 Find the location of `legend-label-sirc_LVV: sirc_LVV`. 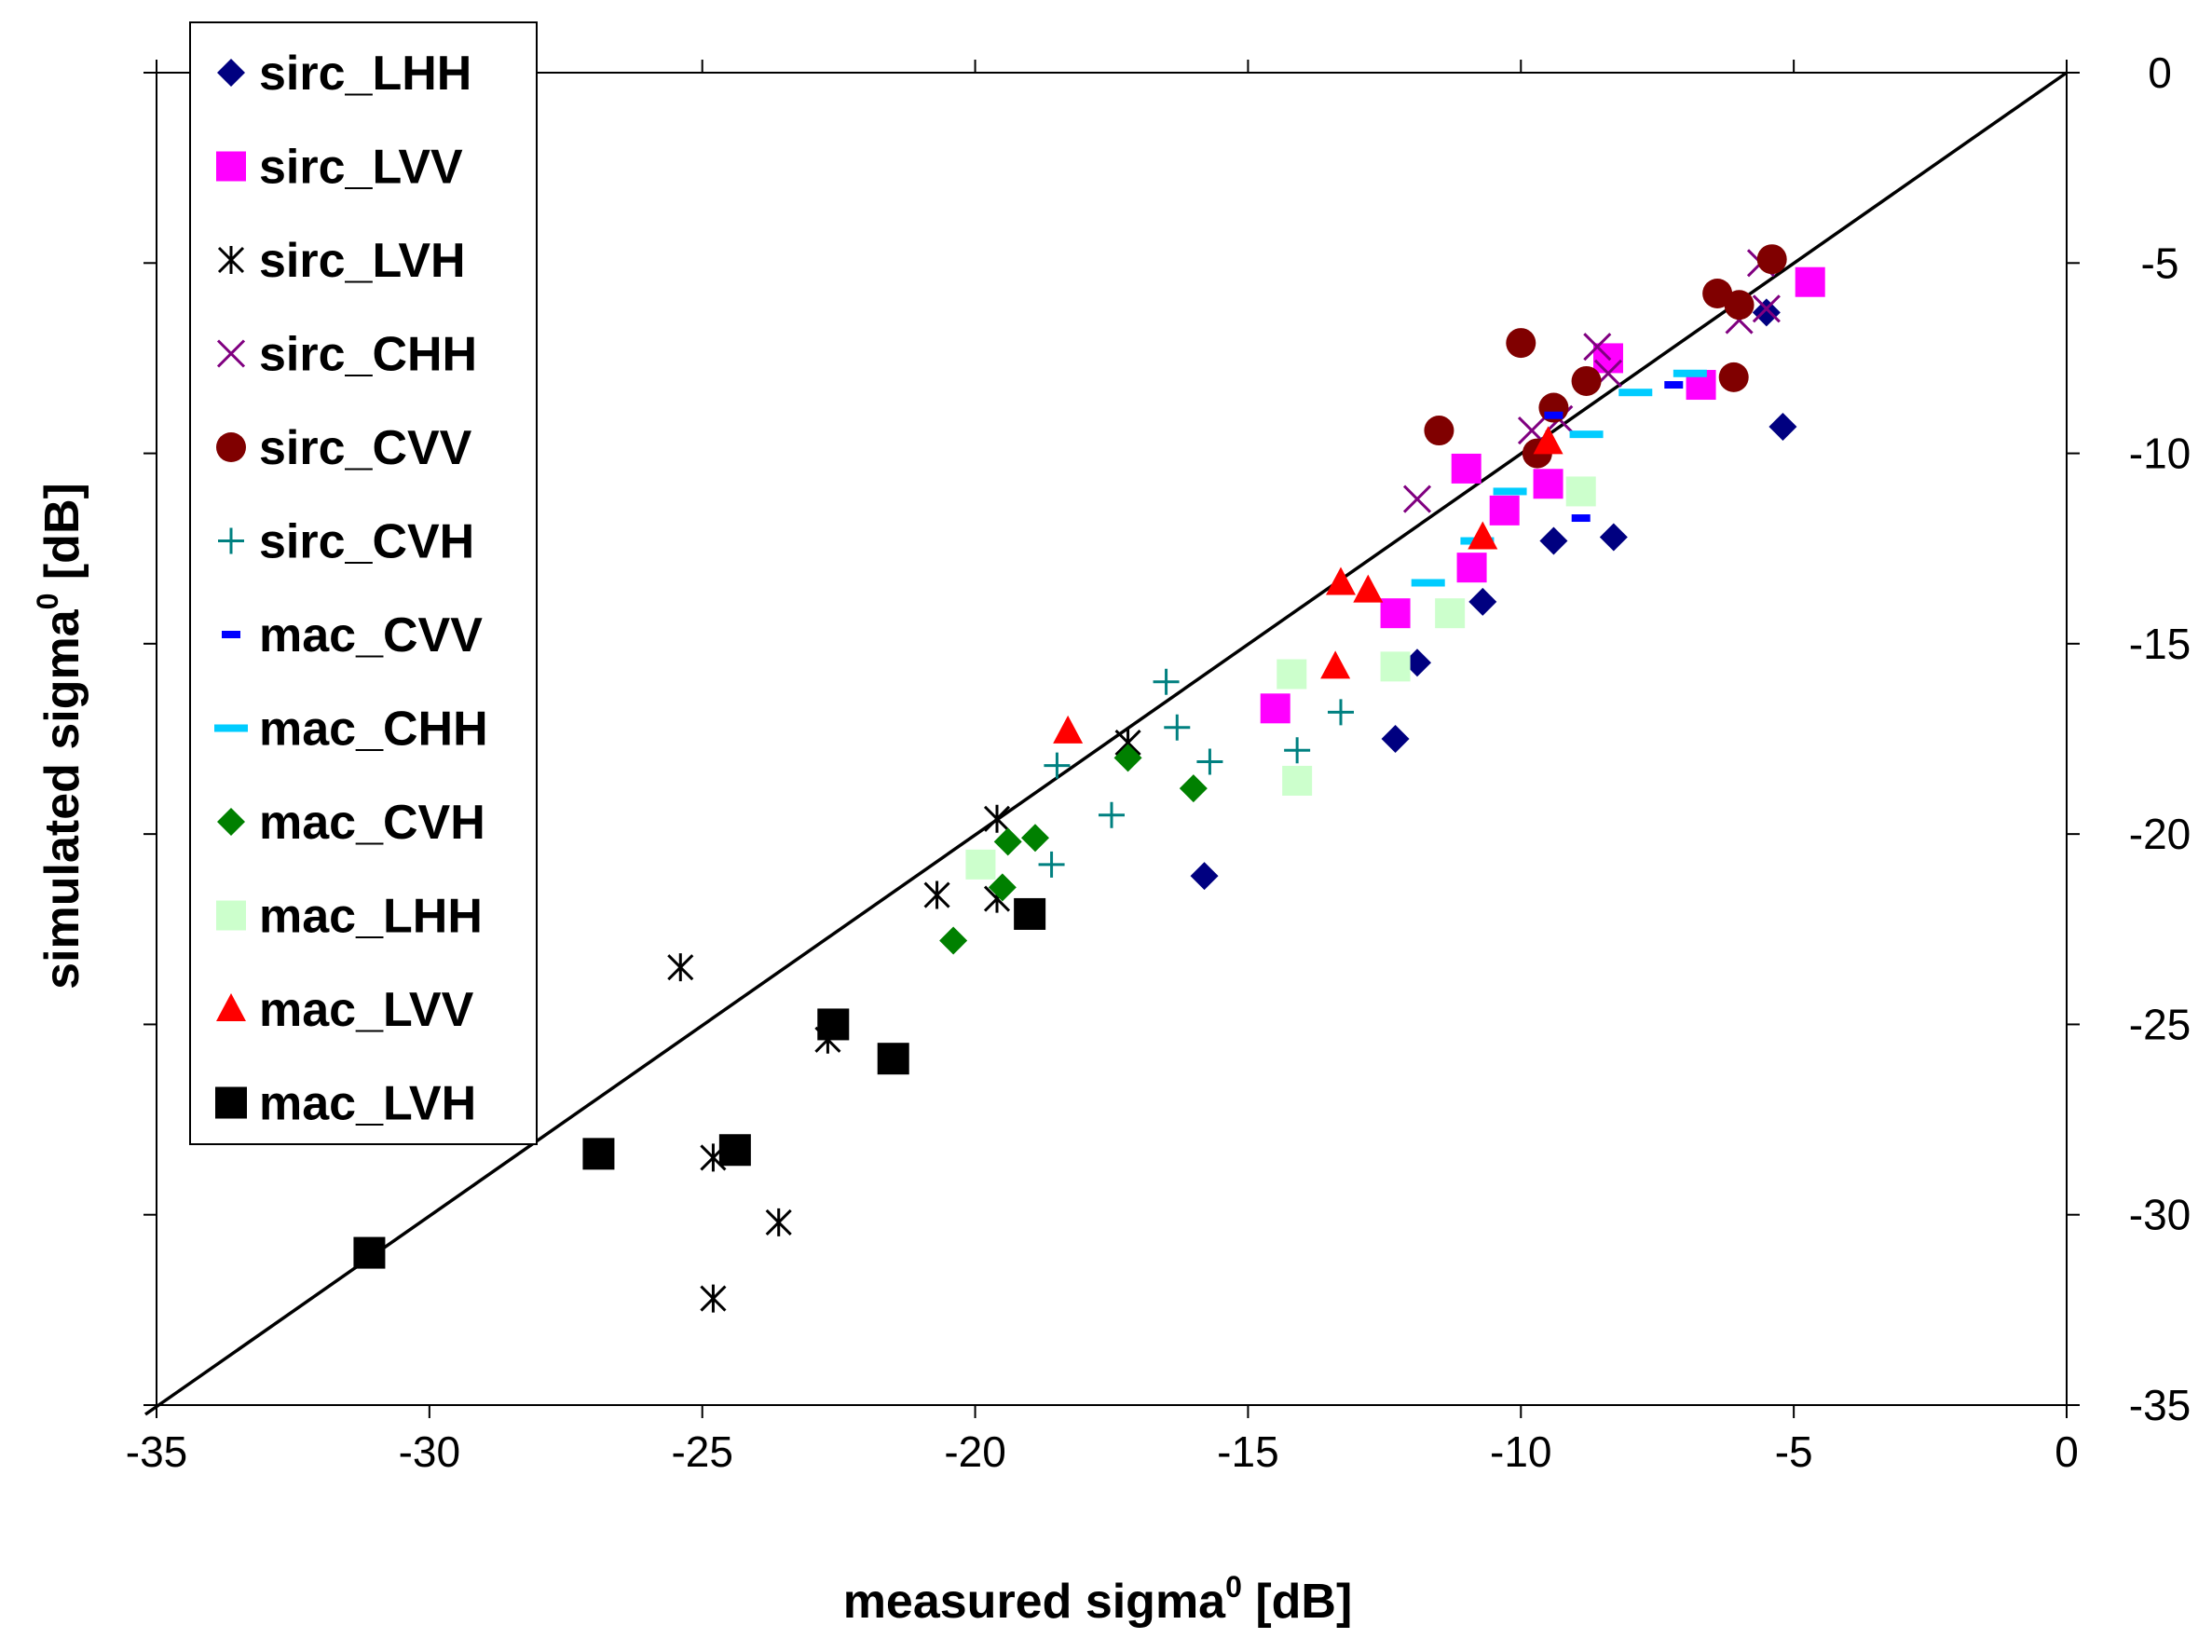

legend-label-sirc_LVV: sirc_LVV is located at coordinates (361, 168).